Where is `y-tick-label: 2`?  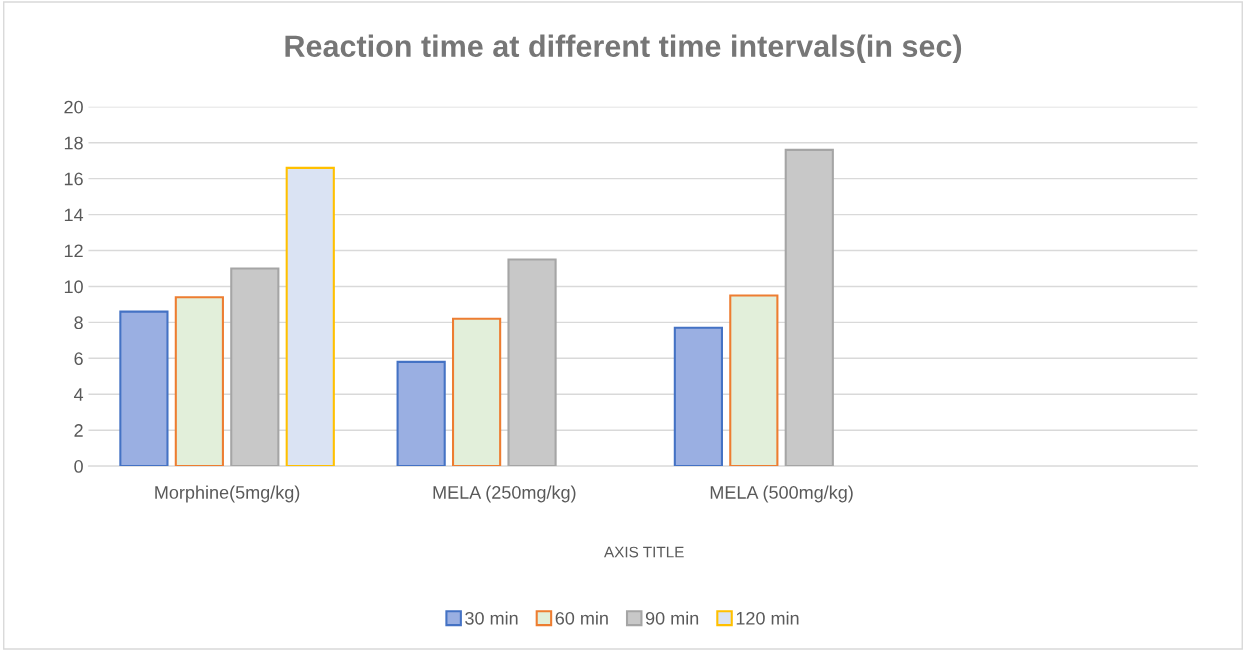 y-tick-label: 2 is located at coordinates (78, 430).